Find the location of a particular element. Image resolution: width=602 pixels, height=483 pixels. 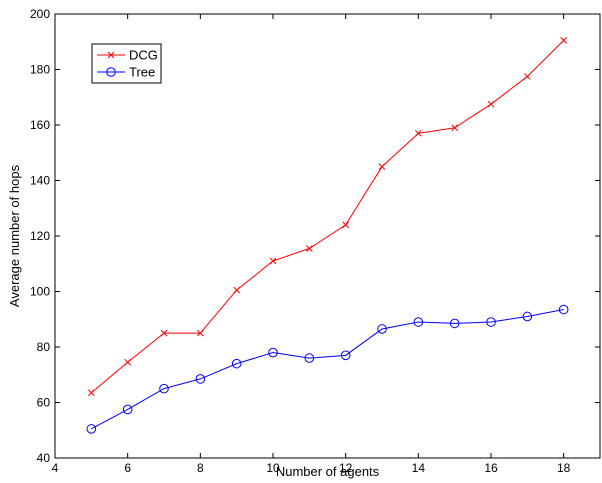

x-tick-label: 16 is located at coordinates (491, 468).